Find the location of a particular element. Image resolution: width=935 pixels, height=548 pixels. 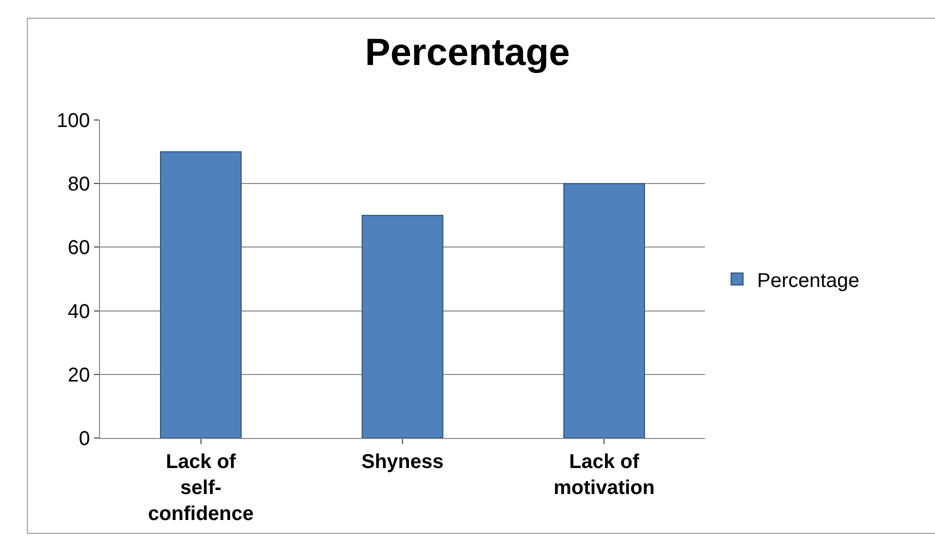

x-tick-label: Lack of motivation is located at coordinates (604, 475).